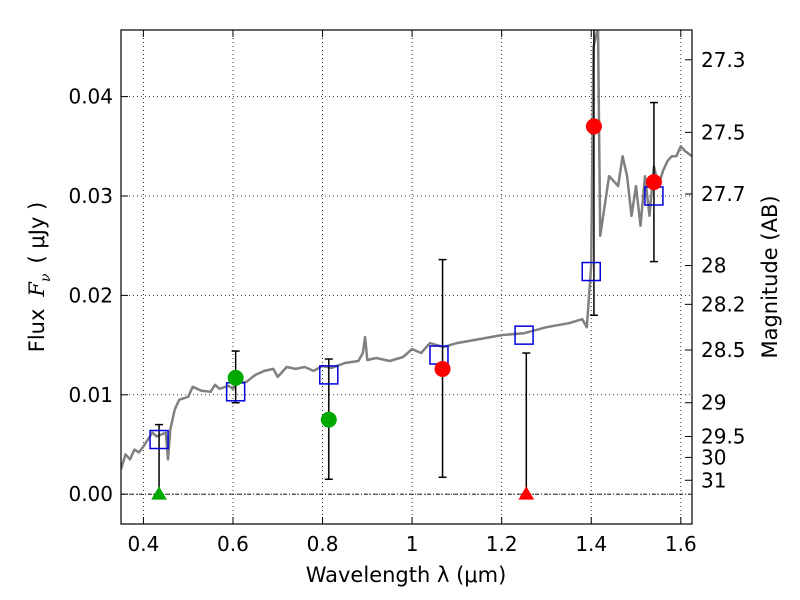  I want to click on x-tick-label: 0.4, so click(143, 544).